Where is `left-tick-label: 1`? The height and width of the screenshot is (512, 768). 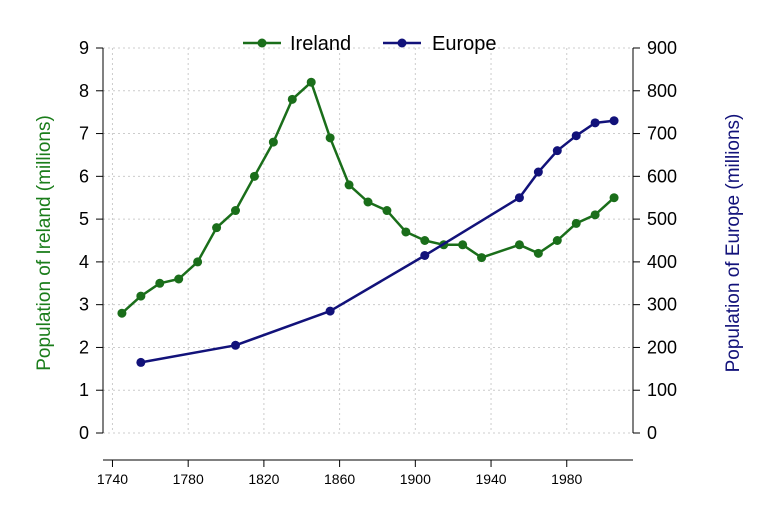
left-tick-label: 1 is located at coordinates (84, 390).